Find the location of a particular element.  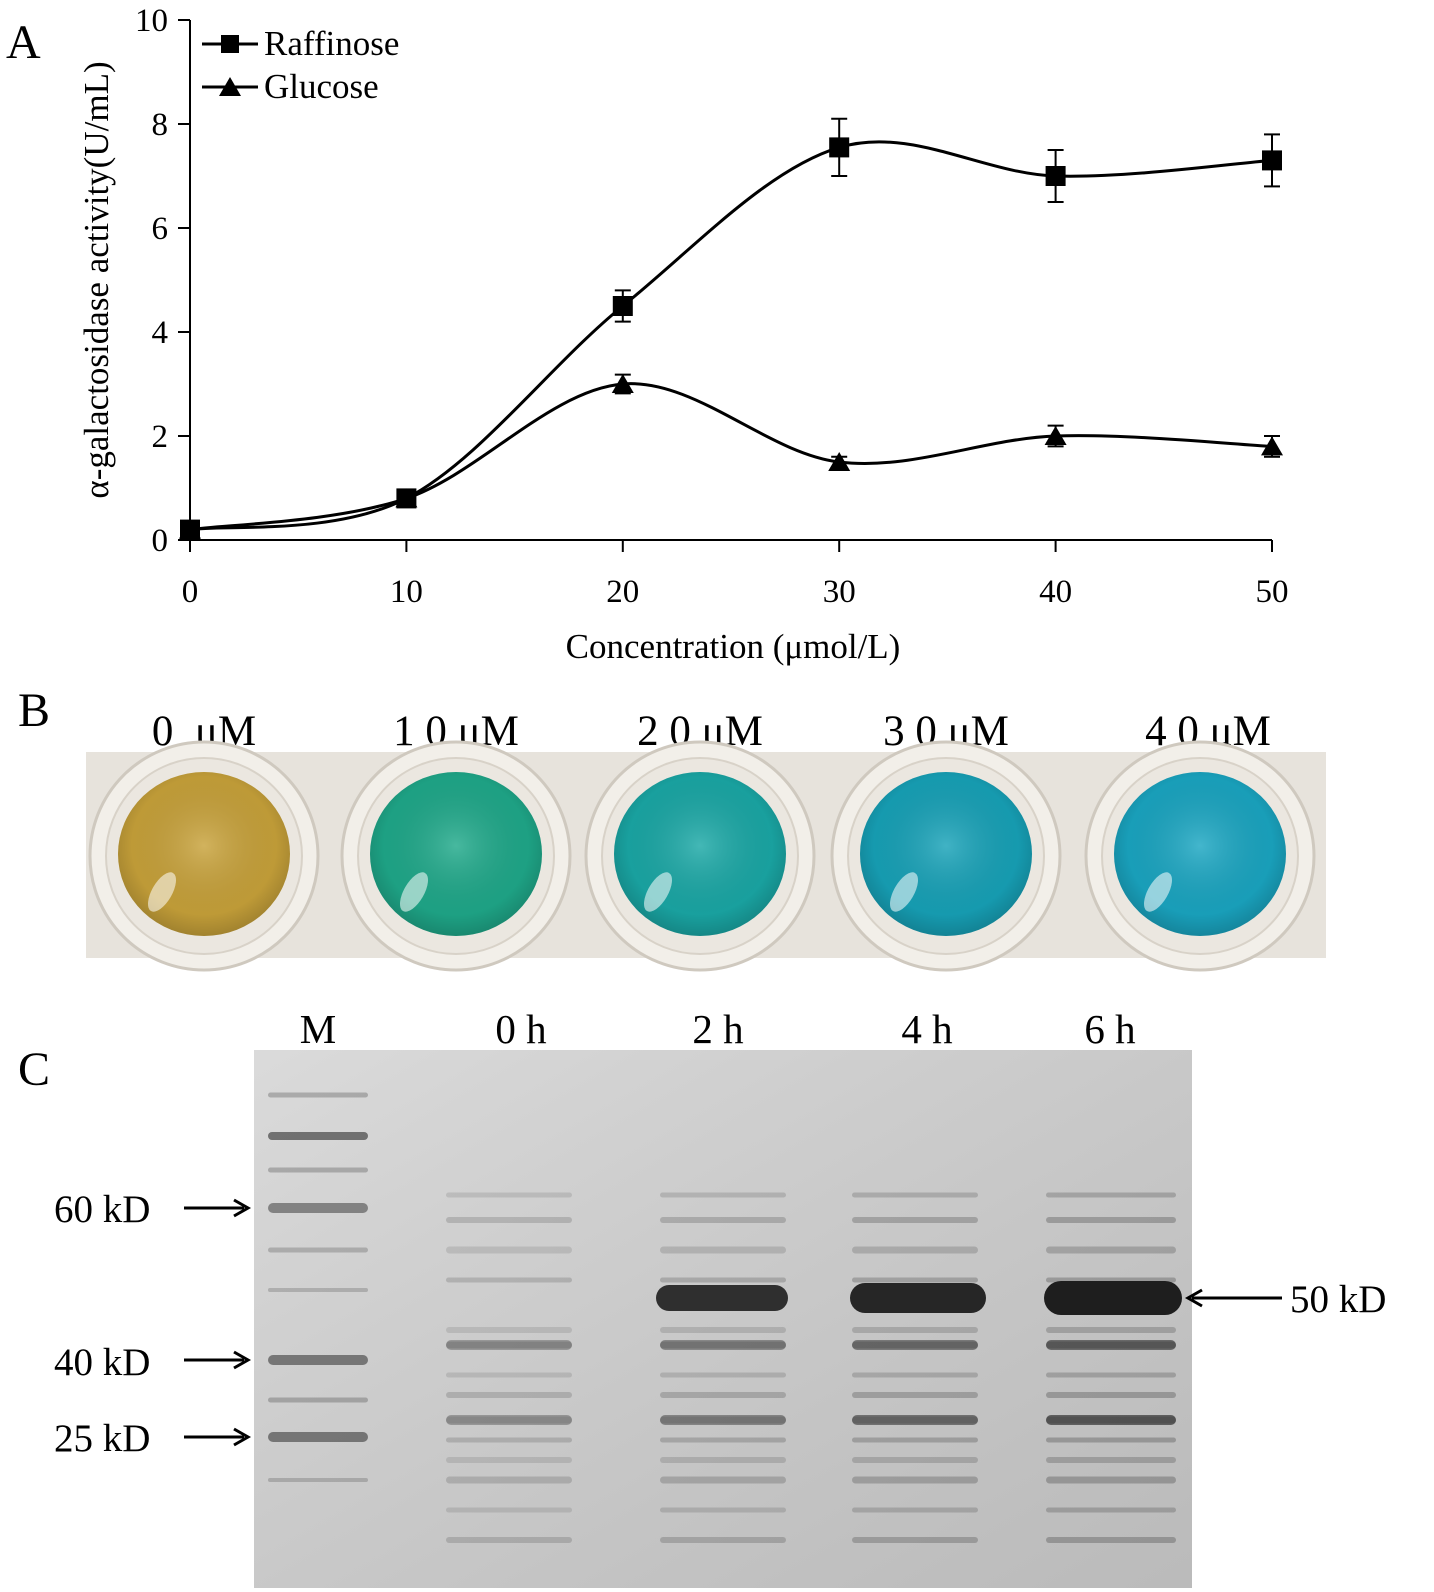

marker-label-40kd: 40 kD is located at coordinates (102, 1362).